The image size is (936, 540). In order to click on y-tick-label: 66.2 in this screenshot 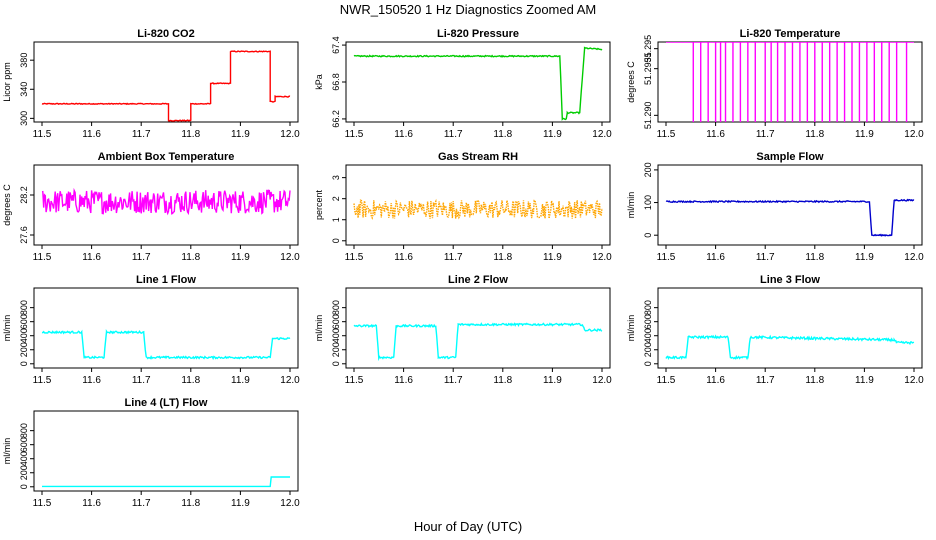, I will do `click(336, 119)`.